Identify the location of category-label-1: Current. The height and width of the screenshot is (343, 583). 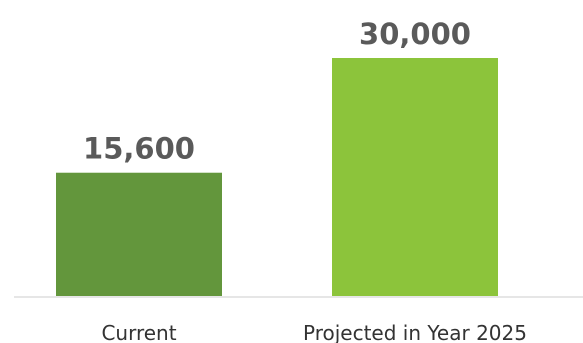
(138, 332).